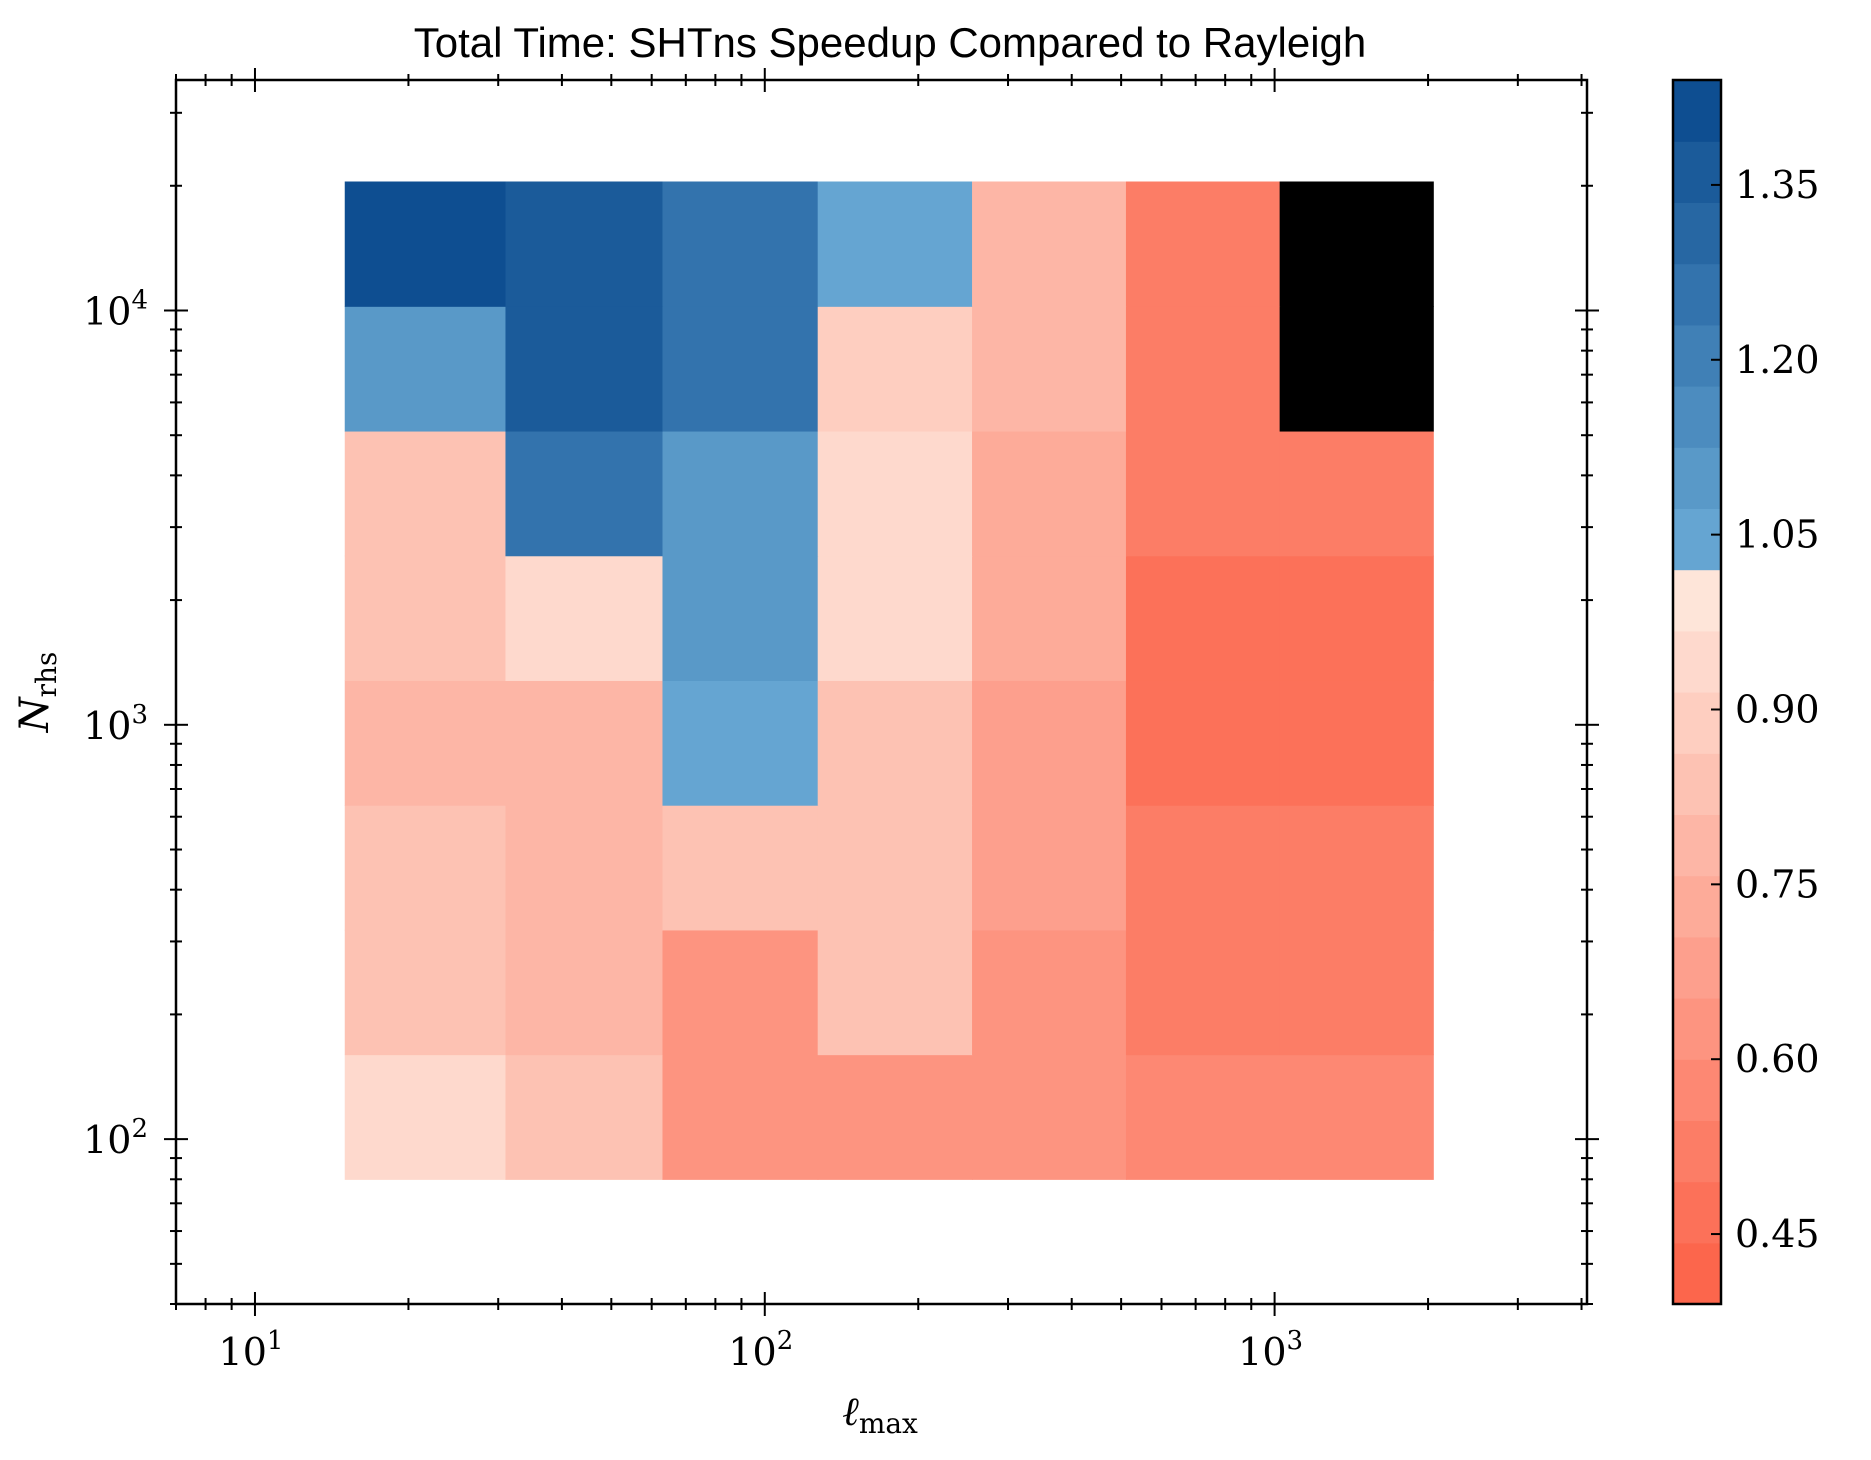 The image size is (1871, 1460). I want to click on y-tick-labels: 10² 10³ 10⁴, so click(115, 723).